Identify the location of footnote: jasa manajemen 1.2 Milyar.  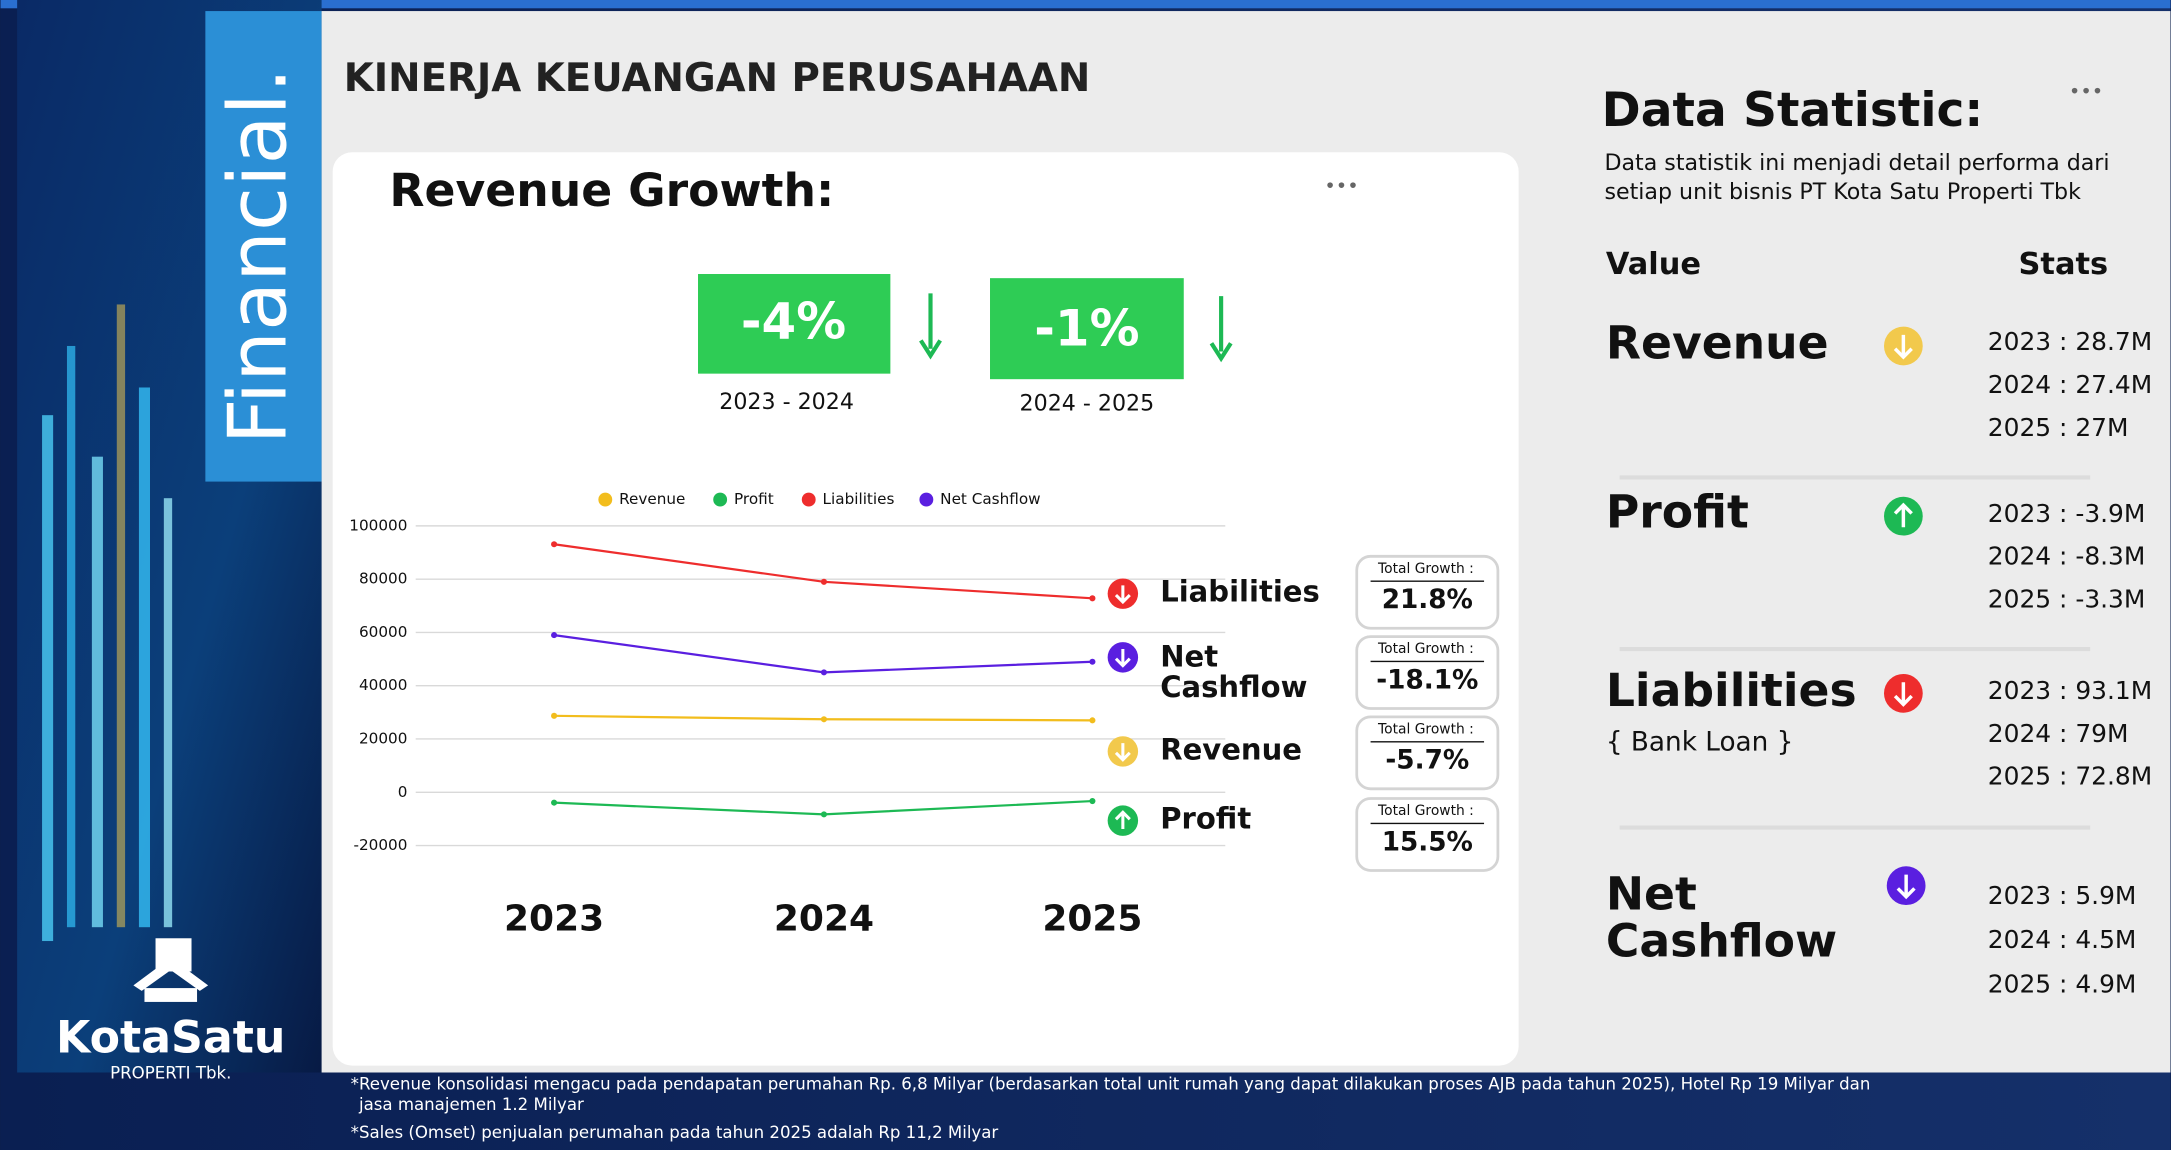
(471, 1104).